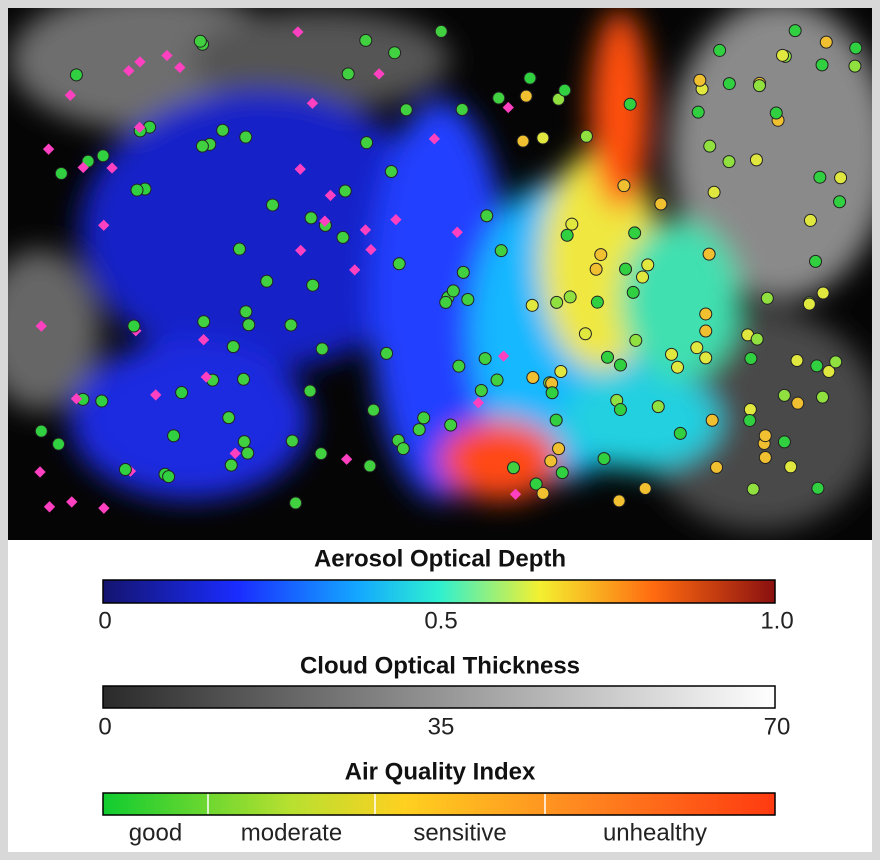  Describe the element at coordinates (439, 591) in the screenshot. I see `color-bar` at that location.